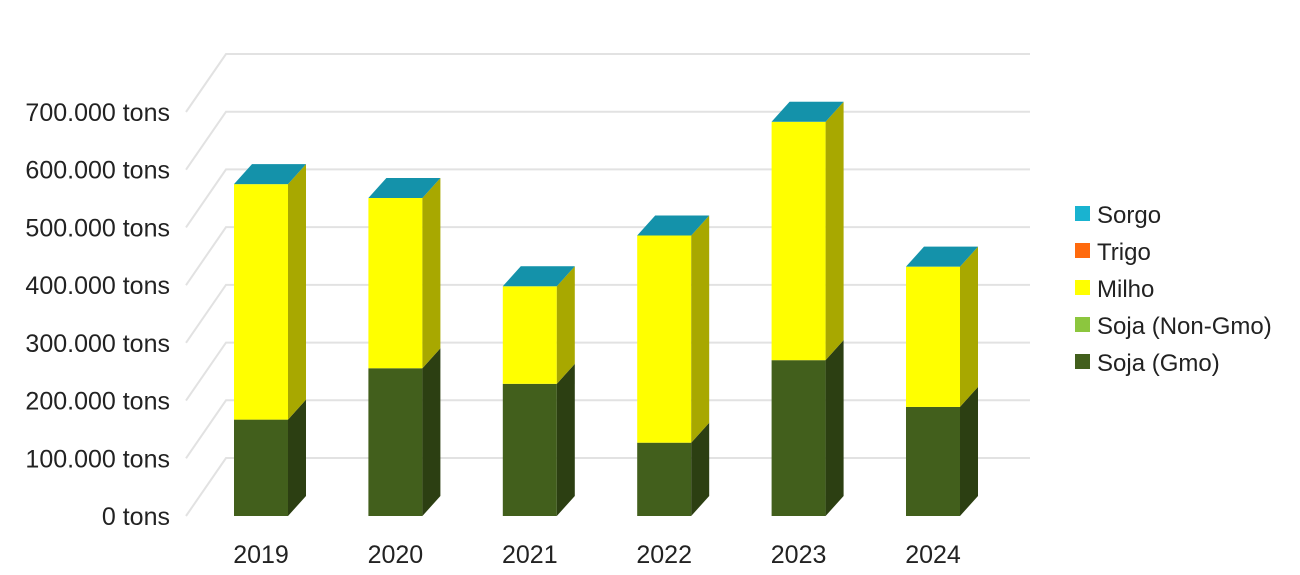  Describe the element at coordinates (97, 459) in the screenshot. I see `y-tick-label: 100.000 tons` at that location.